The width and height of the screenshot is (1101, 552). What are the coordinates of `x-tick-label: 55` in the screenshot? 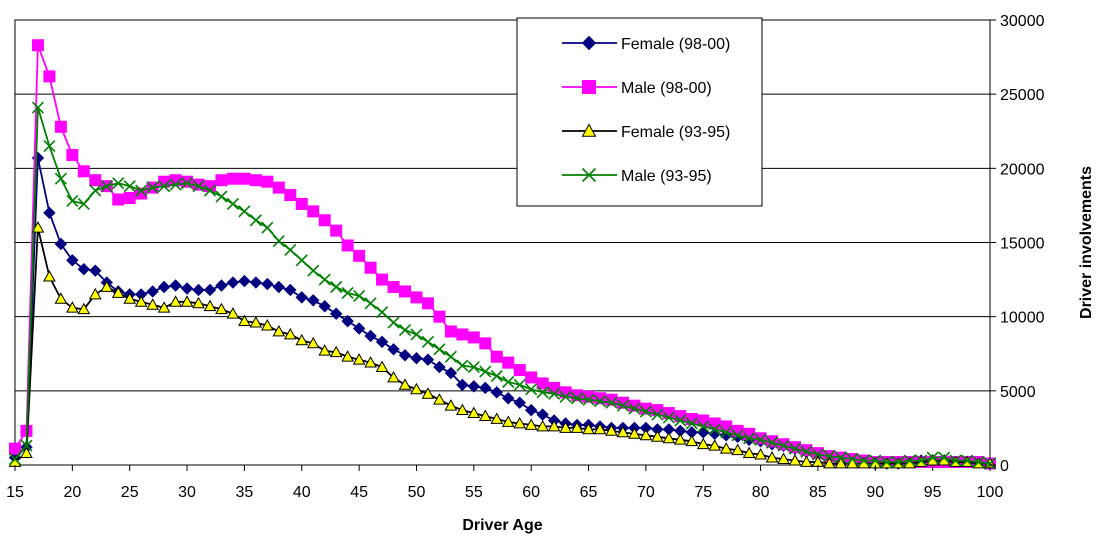 It's located at (474, 492).